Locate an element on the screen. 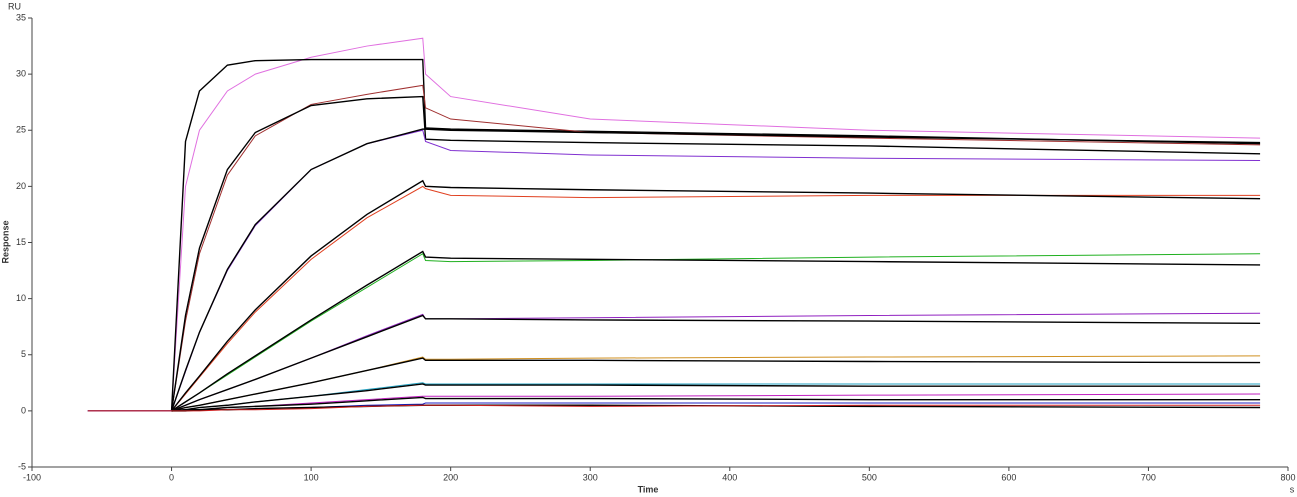 Image resolution: width=1297 pixels, height=497 pixels. x-tick-label: 800 is located at coordinates (1287, 477).